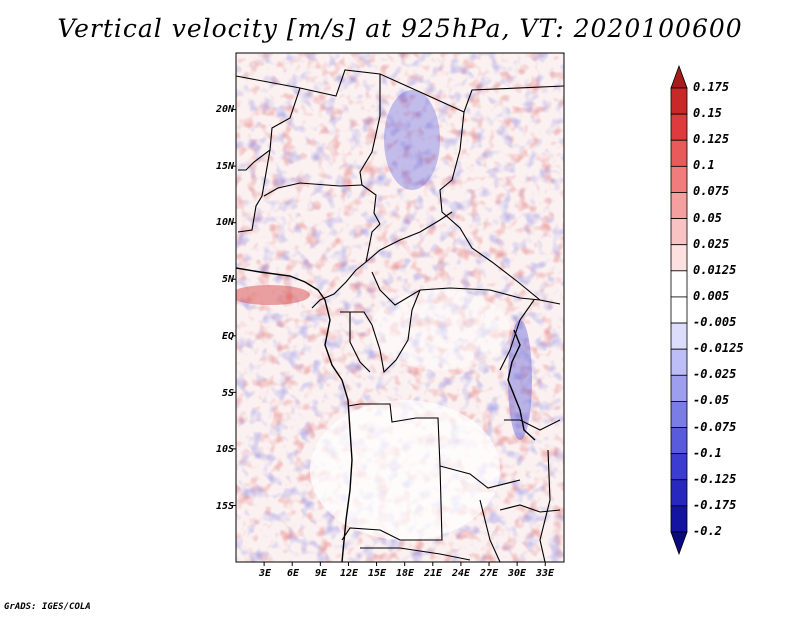 The image size is (800, 618). What do you see at coordinates (273, 295) in the screenshot?
I see `upward-band` at bounding box center [273, 295].